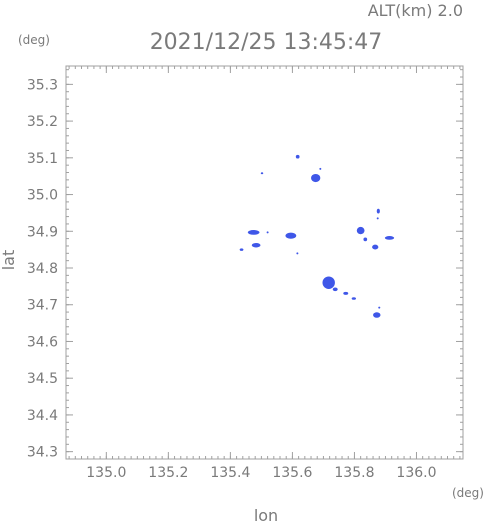  Describe the element at coordinates (415, 10) in the screenshot. I see `altitude-label: ALT(km) 2.0` at that location.